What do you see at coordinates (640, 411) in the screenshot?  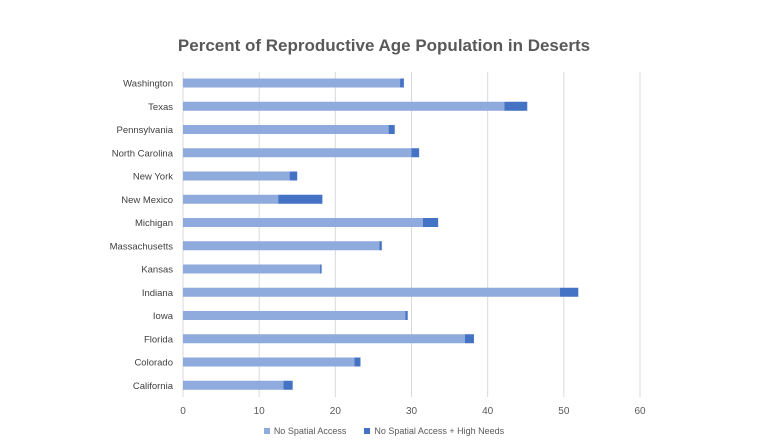 I see `x-tick-label: 60` at bounding box center [640, 411].